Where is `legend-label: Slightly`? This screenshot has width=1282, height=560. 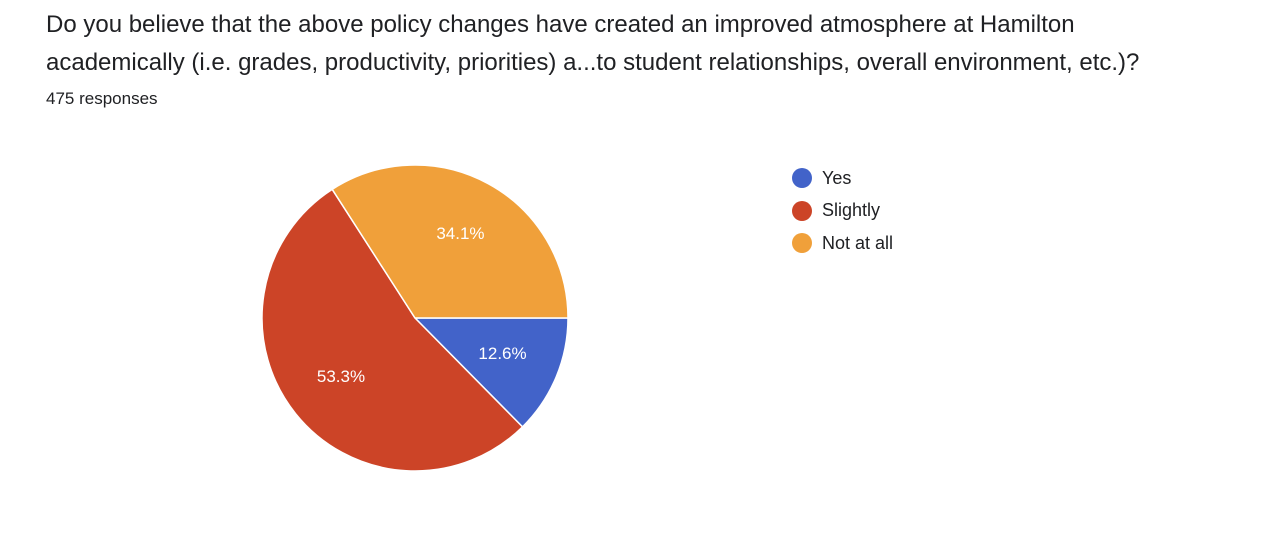
legend-label: Slightly is located at coordinates (851, 210).